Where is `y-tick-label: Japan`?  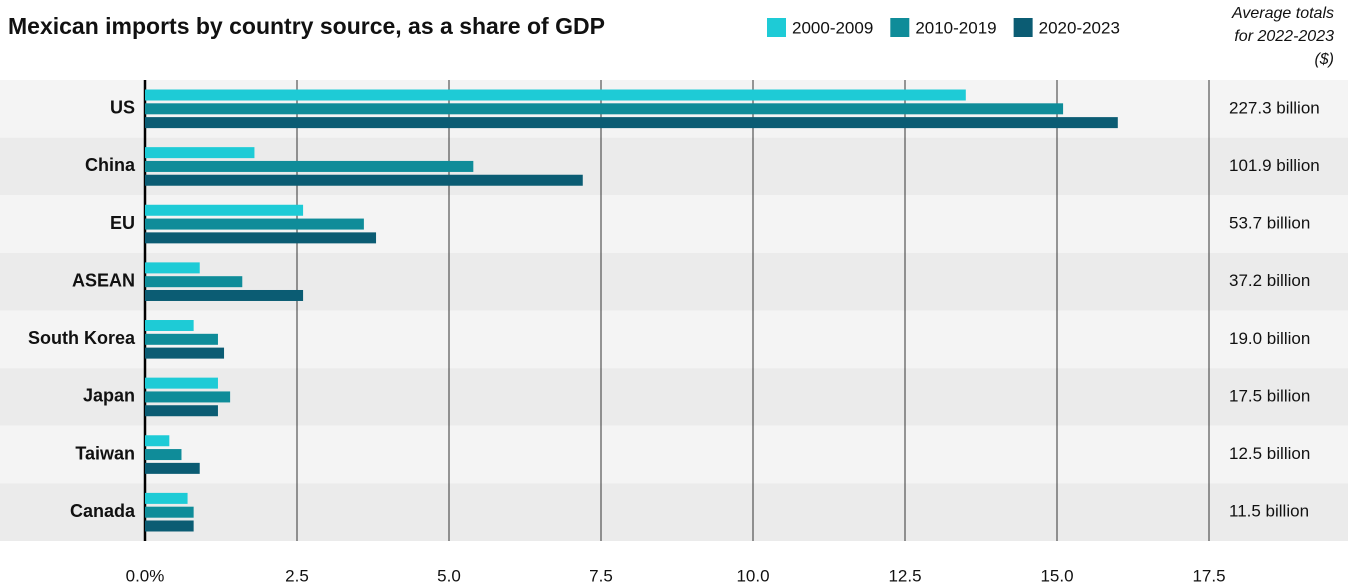 y-tick-label: Japan is located at coordinates (109, 396).